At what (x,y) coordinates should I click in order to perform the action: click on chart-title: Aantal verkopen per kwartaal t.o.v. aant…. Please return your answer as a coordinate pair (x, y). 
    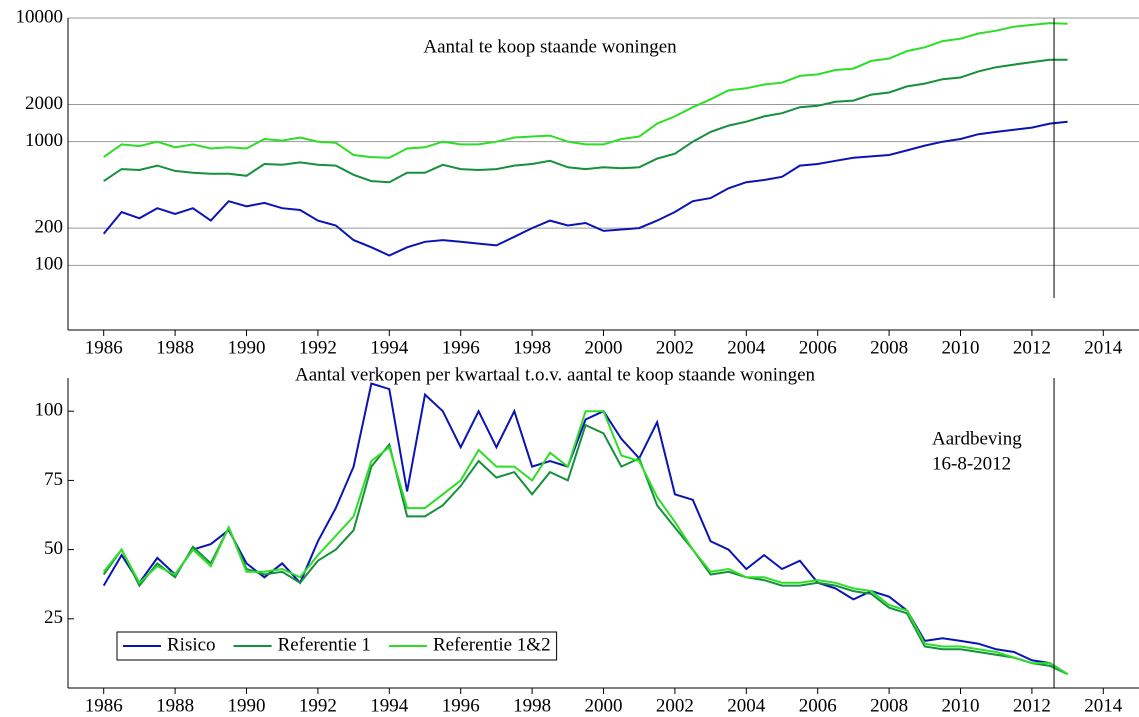
    Looking at the image, I should click on (555, 374).